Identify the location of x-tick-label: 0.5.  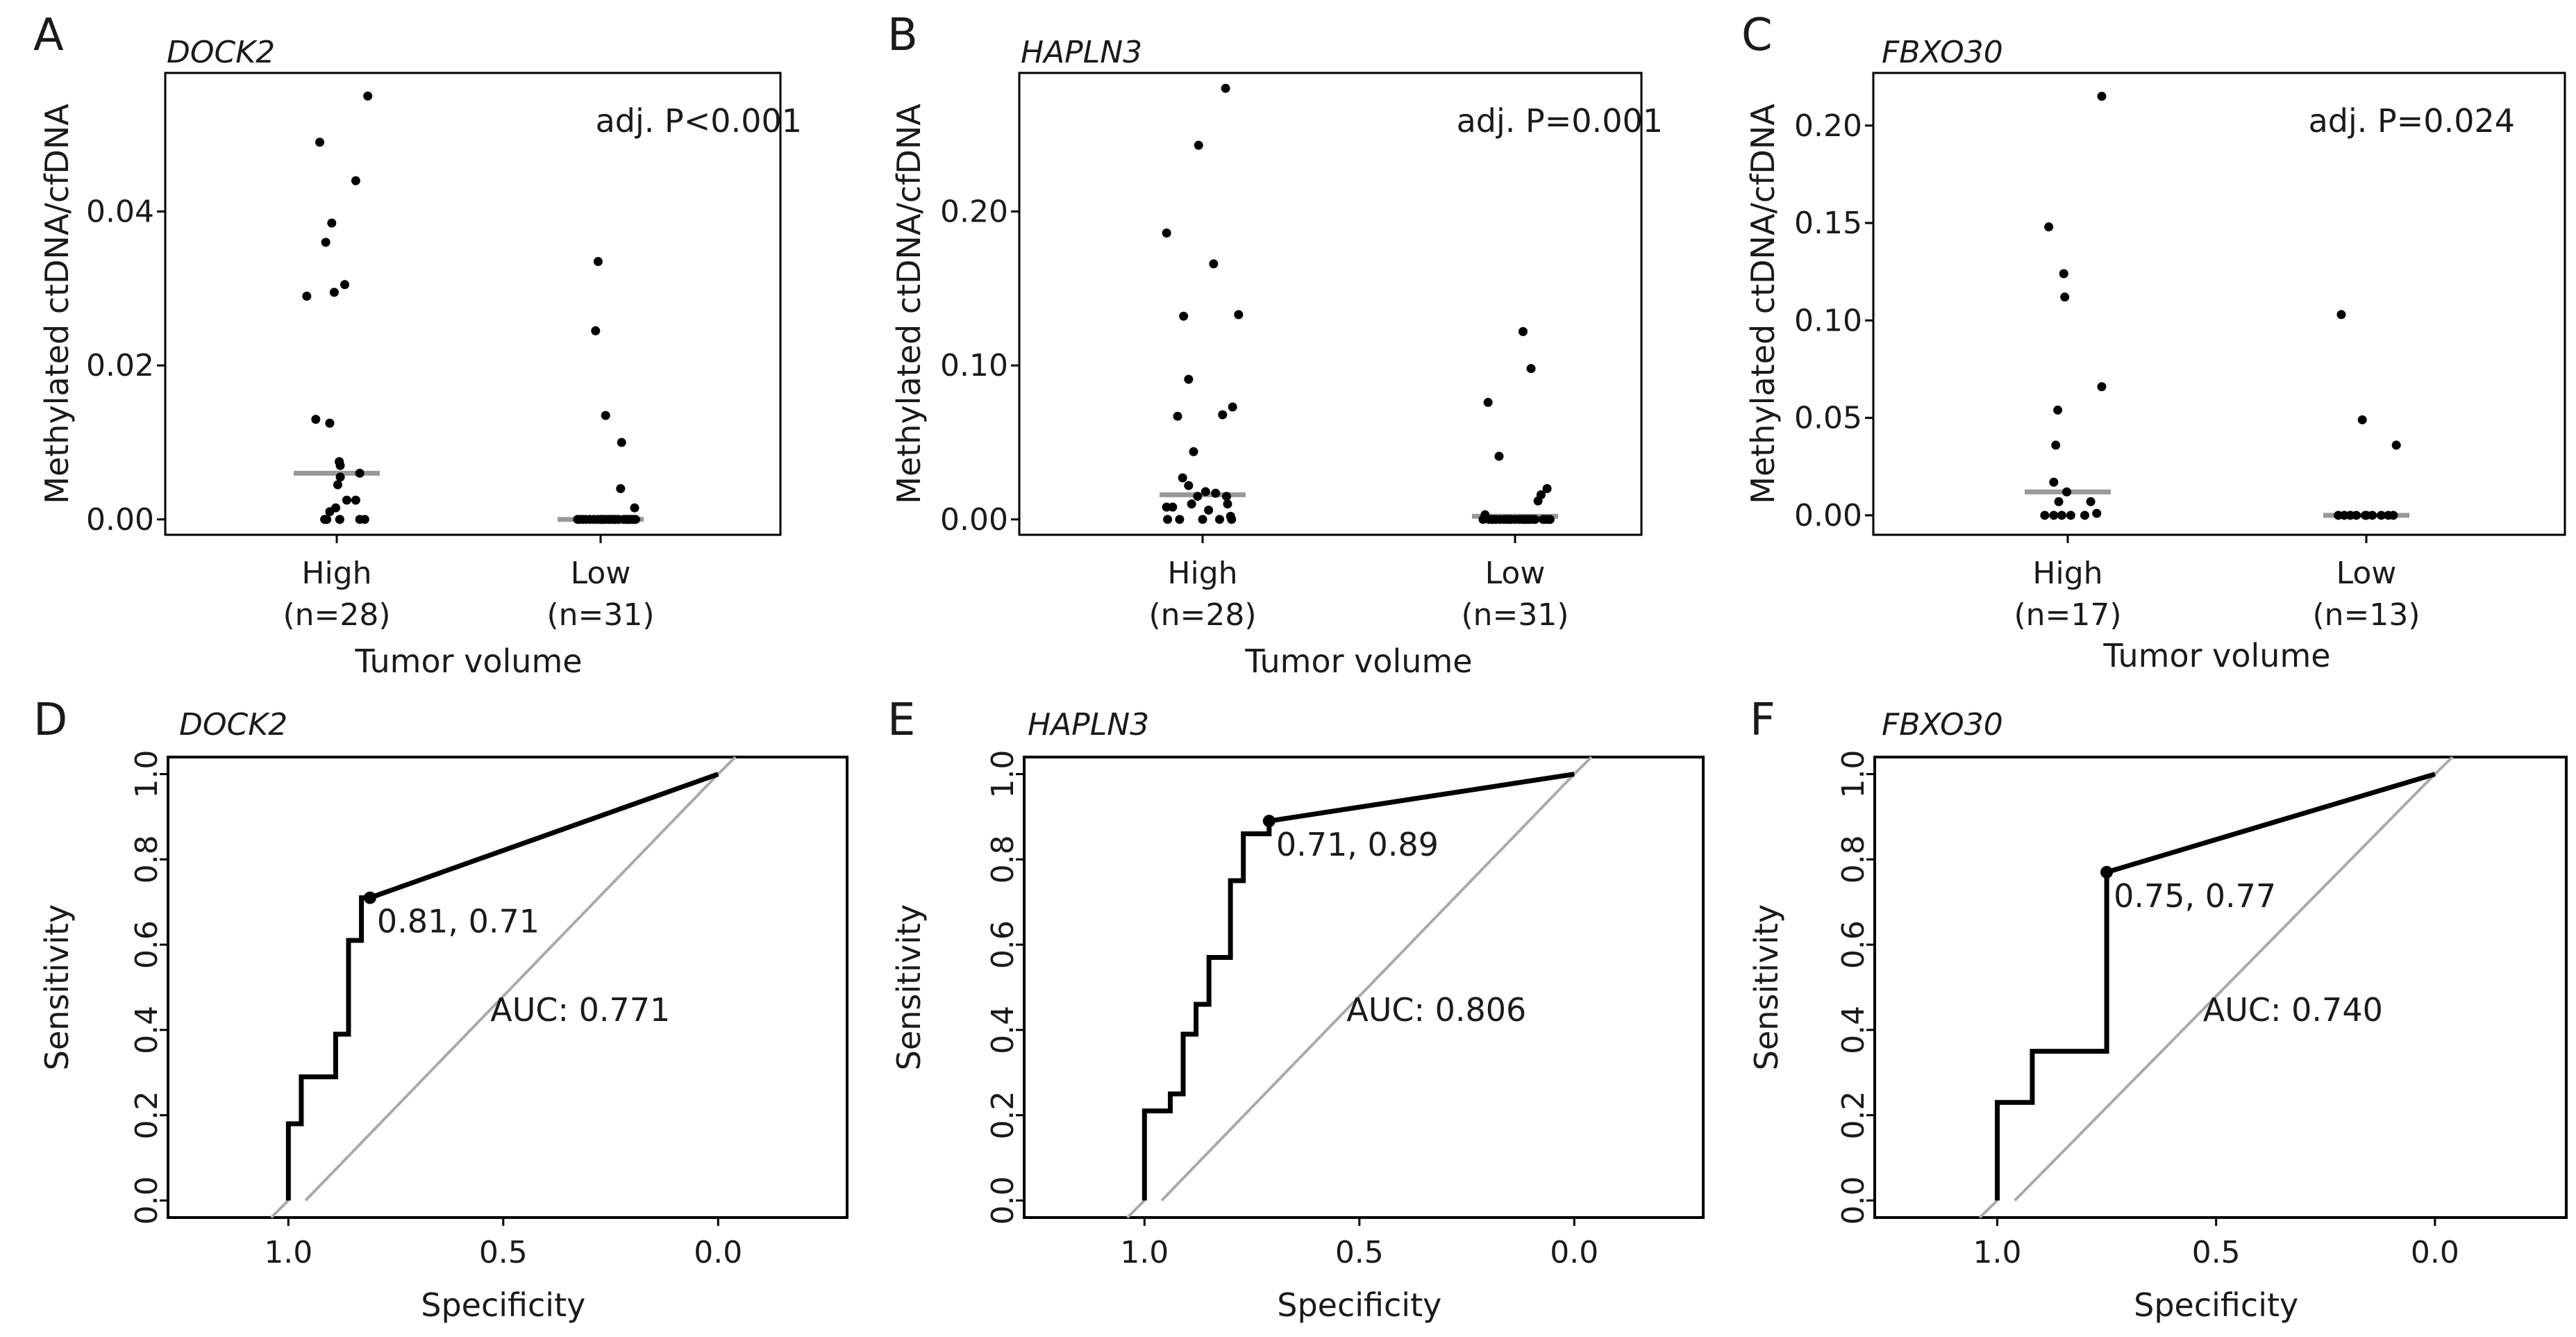
(2216, 1252).